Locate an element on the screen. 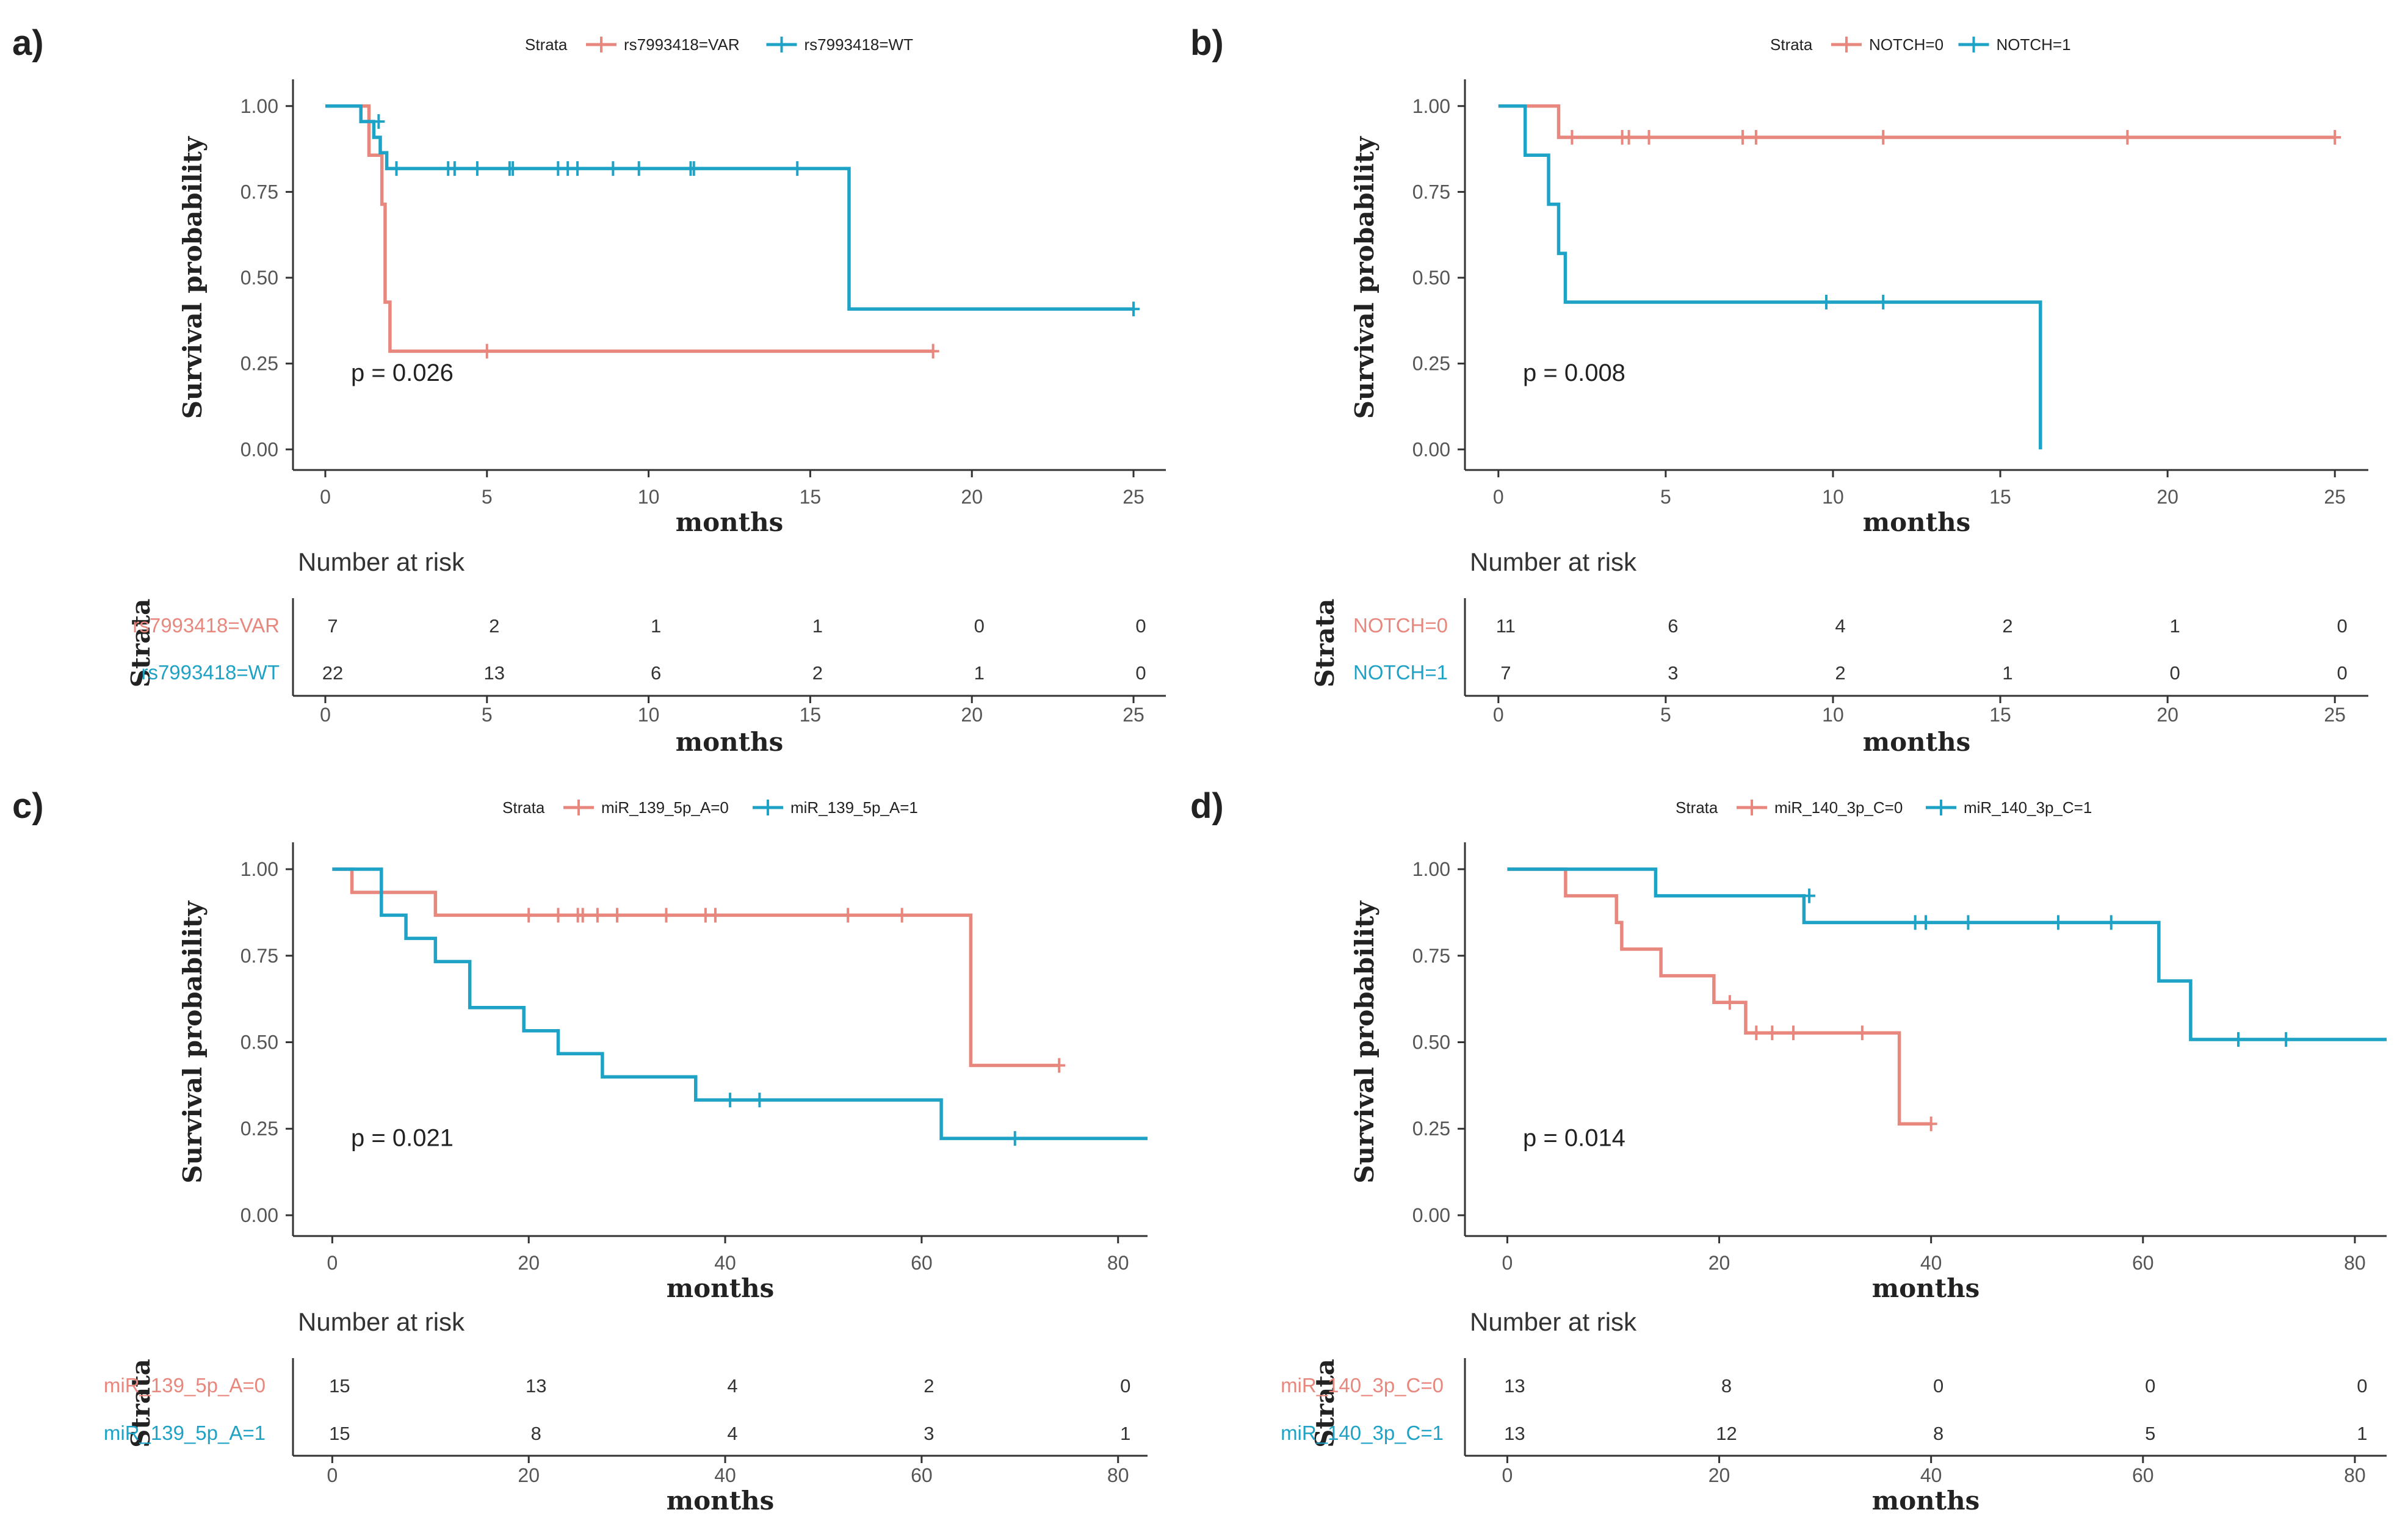 The height and width of the screenshot is (1529, 2408). risk-x-tick-label: 5 is located at coordinates (487, 715).